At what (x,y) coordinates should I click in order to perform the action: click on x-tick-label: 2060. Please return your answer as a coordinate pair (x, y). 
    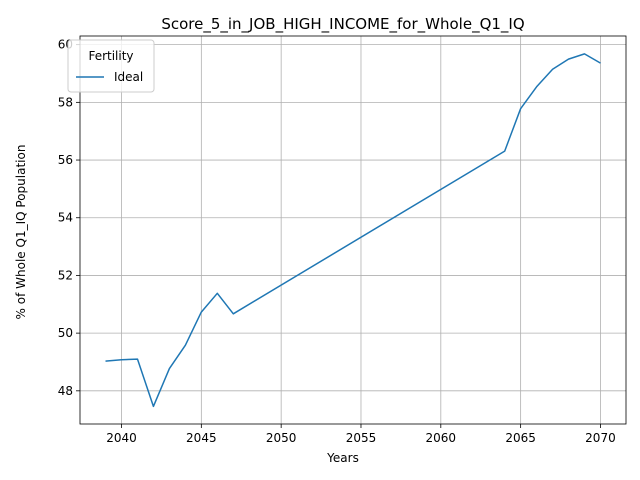
    Looking at the image, I should click on (441, 438).